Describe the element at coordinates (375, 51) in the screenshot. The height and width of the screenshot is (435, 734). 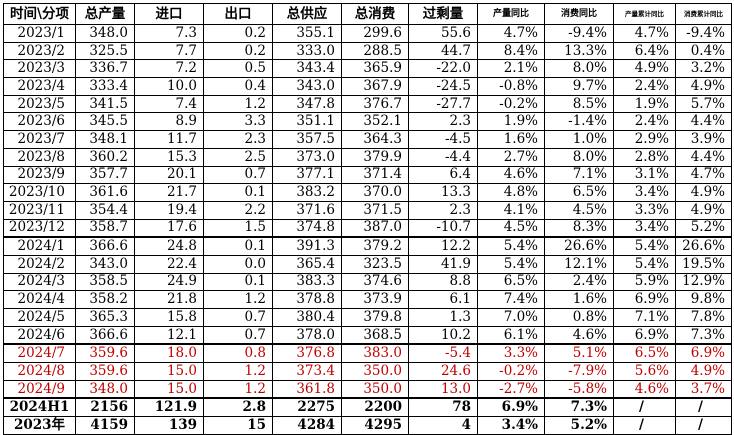
I see `table-cell: 288.5` at that location.